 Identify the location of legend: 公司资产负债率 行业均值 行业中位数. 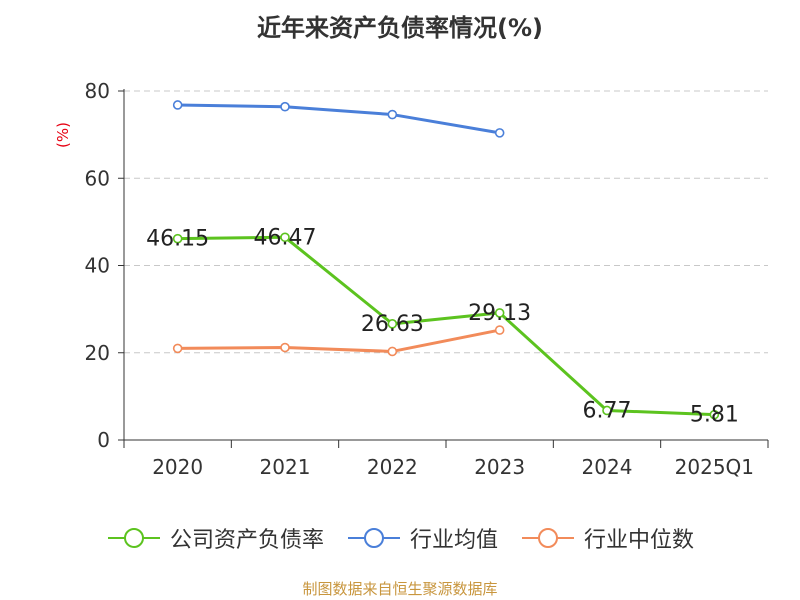
(400, 538).